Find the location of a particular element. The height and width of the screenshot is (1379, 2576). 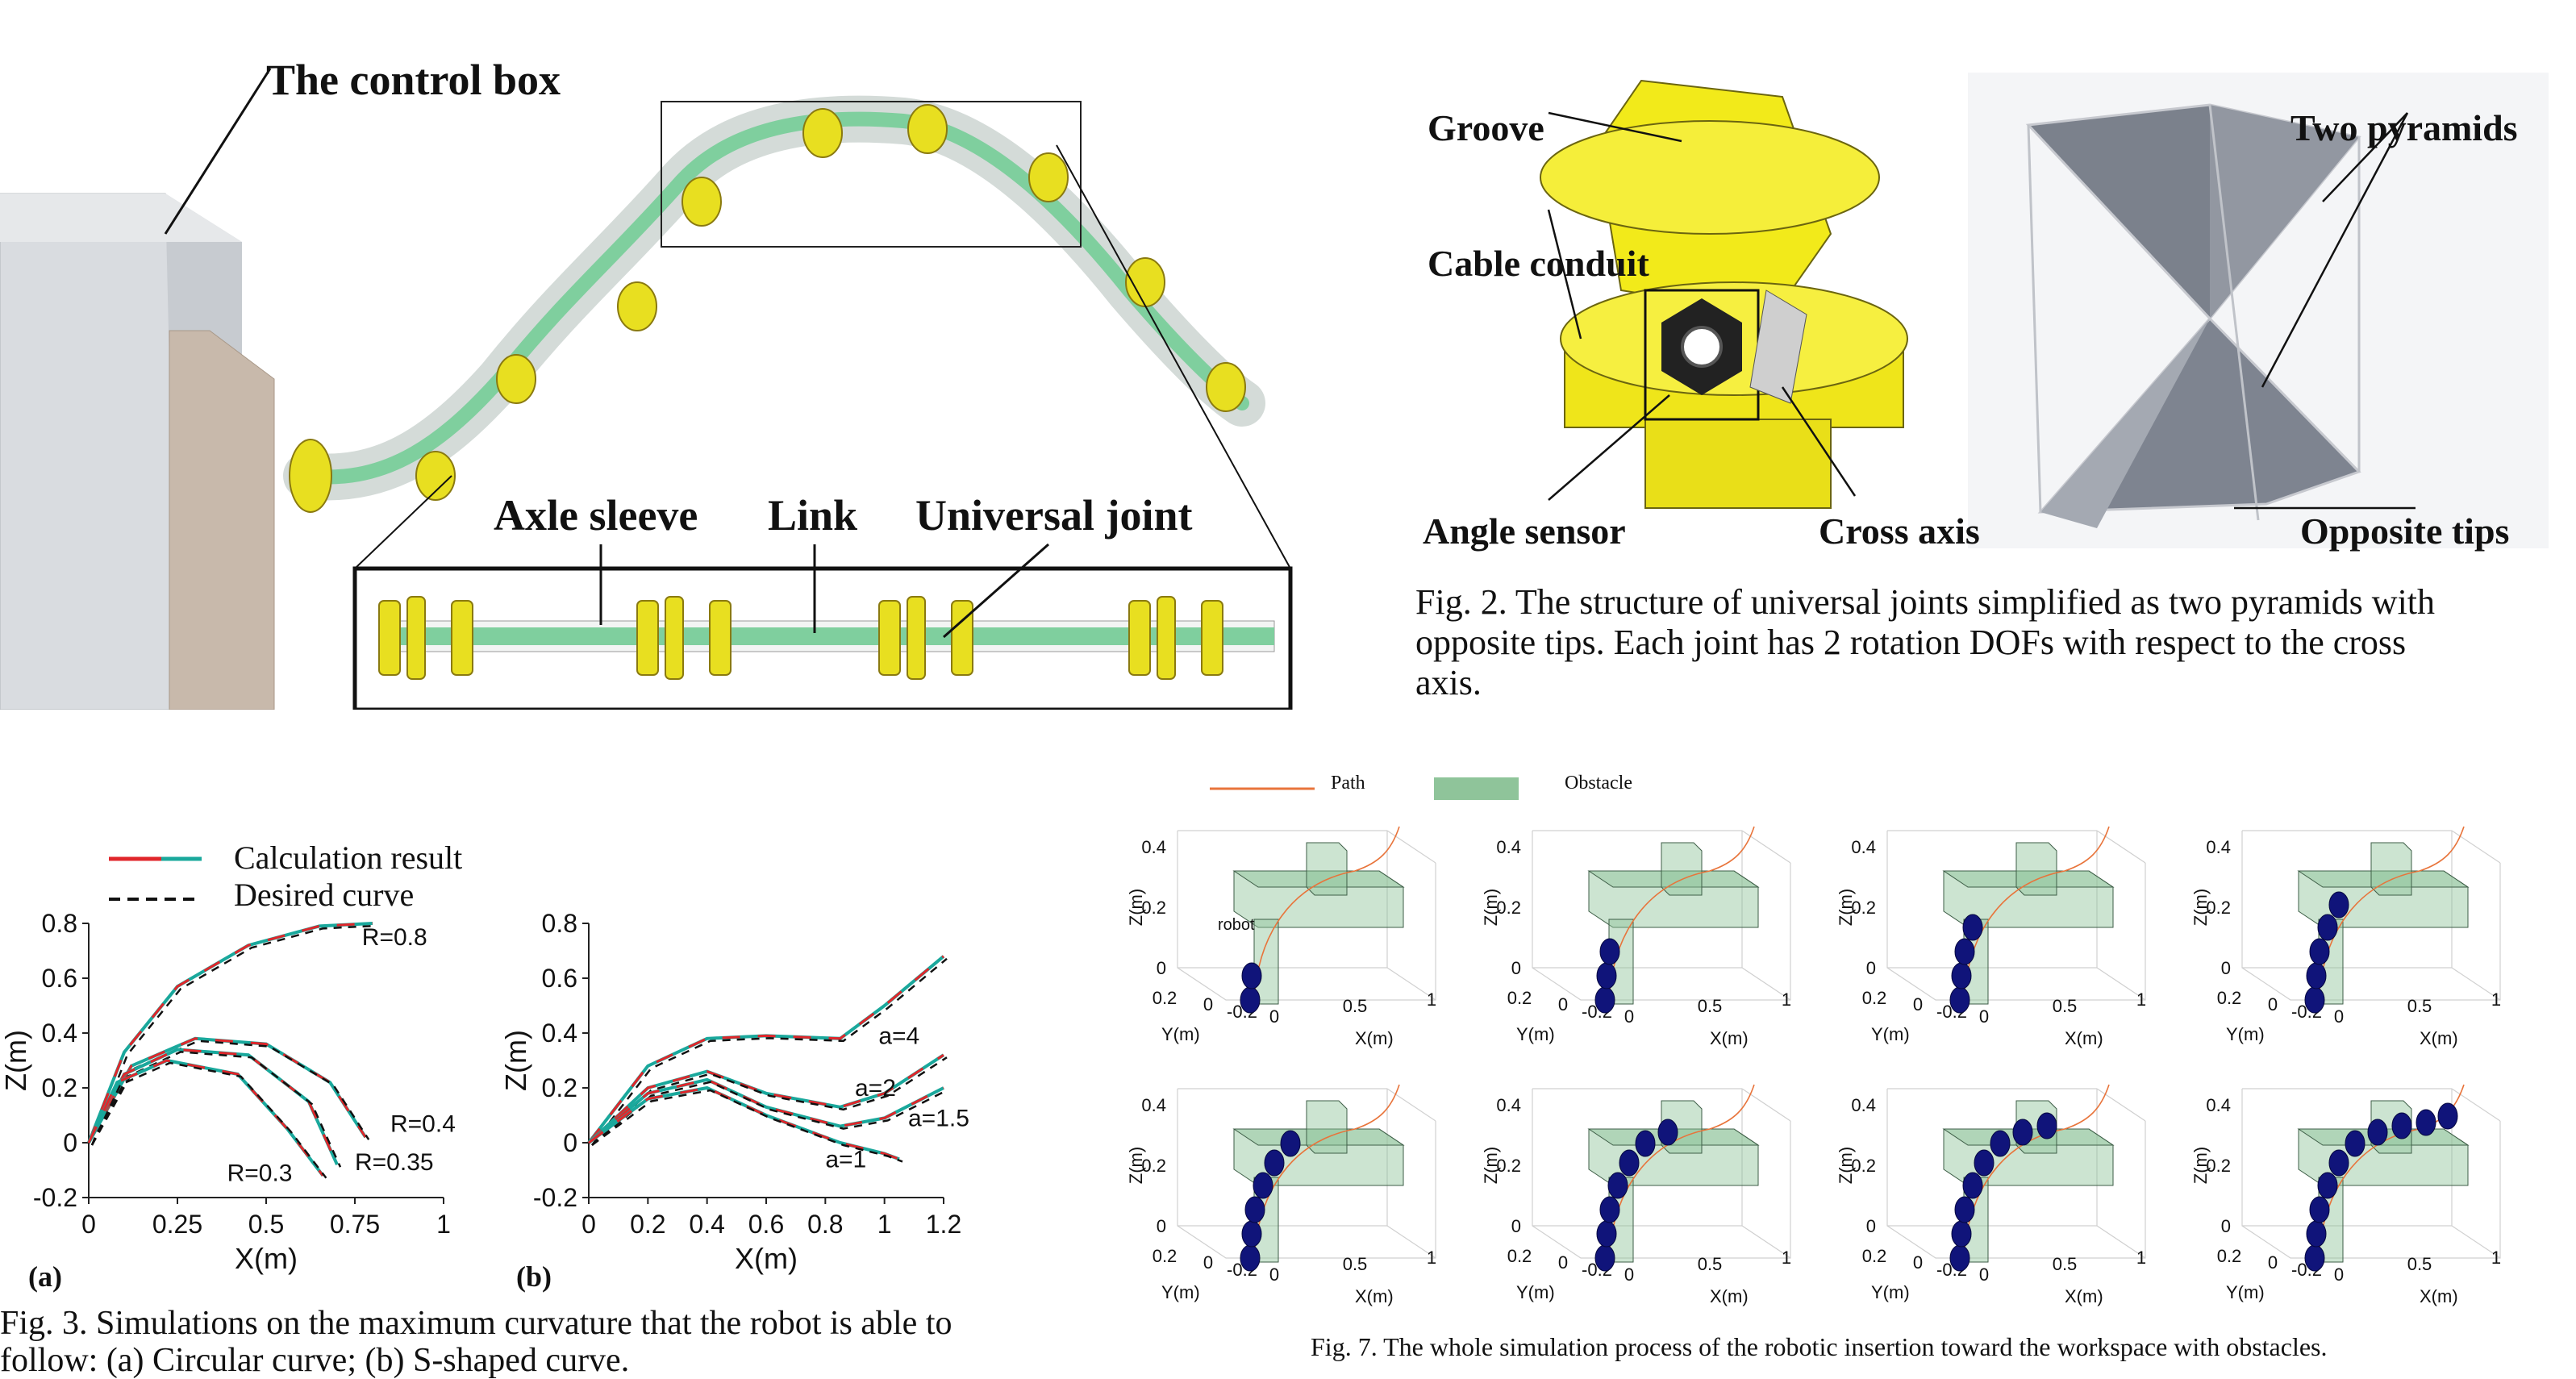

fig2-caption-line3: axis. is located at coordinates (1448, 683).